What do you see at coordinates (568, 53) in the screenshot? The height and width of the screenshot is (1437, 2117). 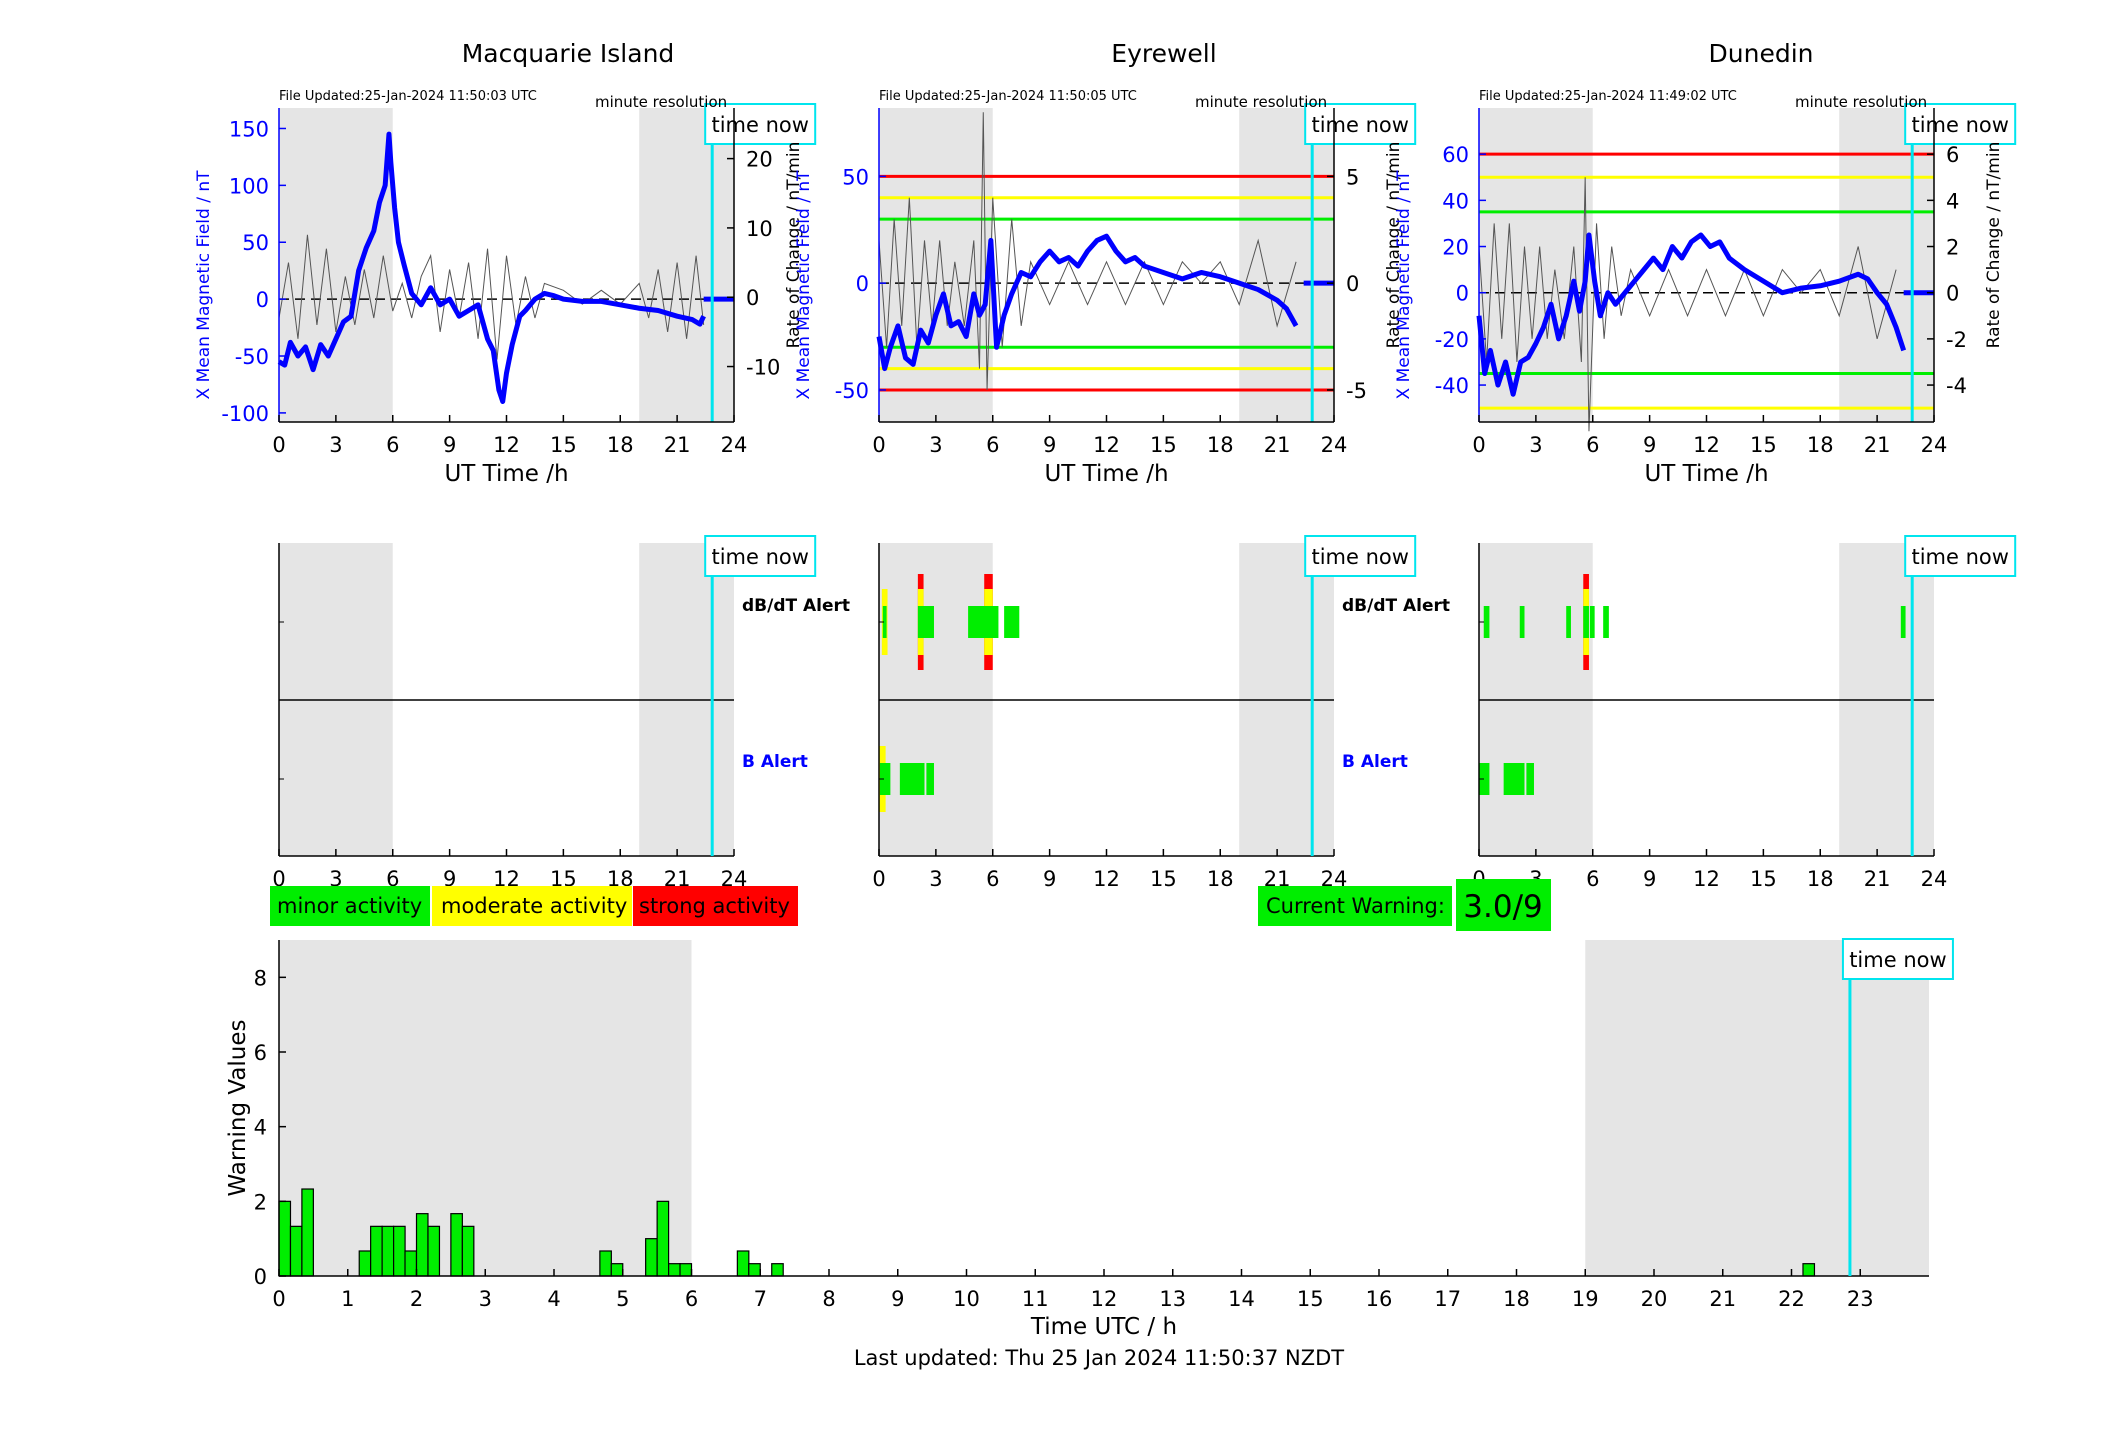 I see `macquarie-title: Macquarie Island` at bounding box center [568, 53].